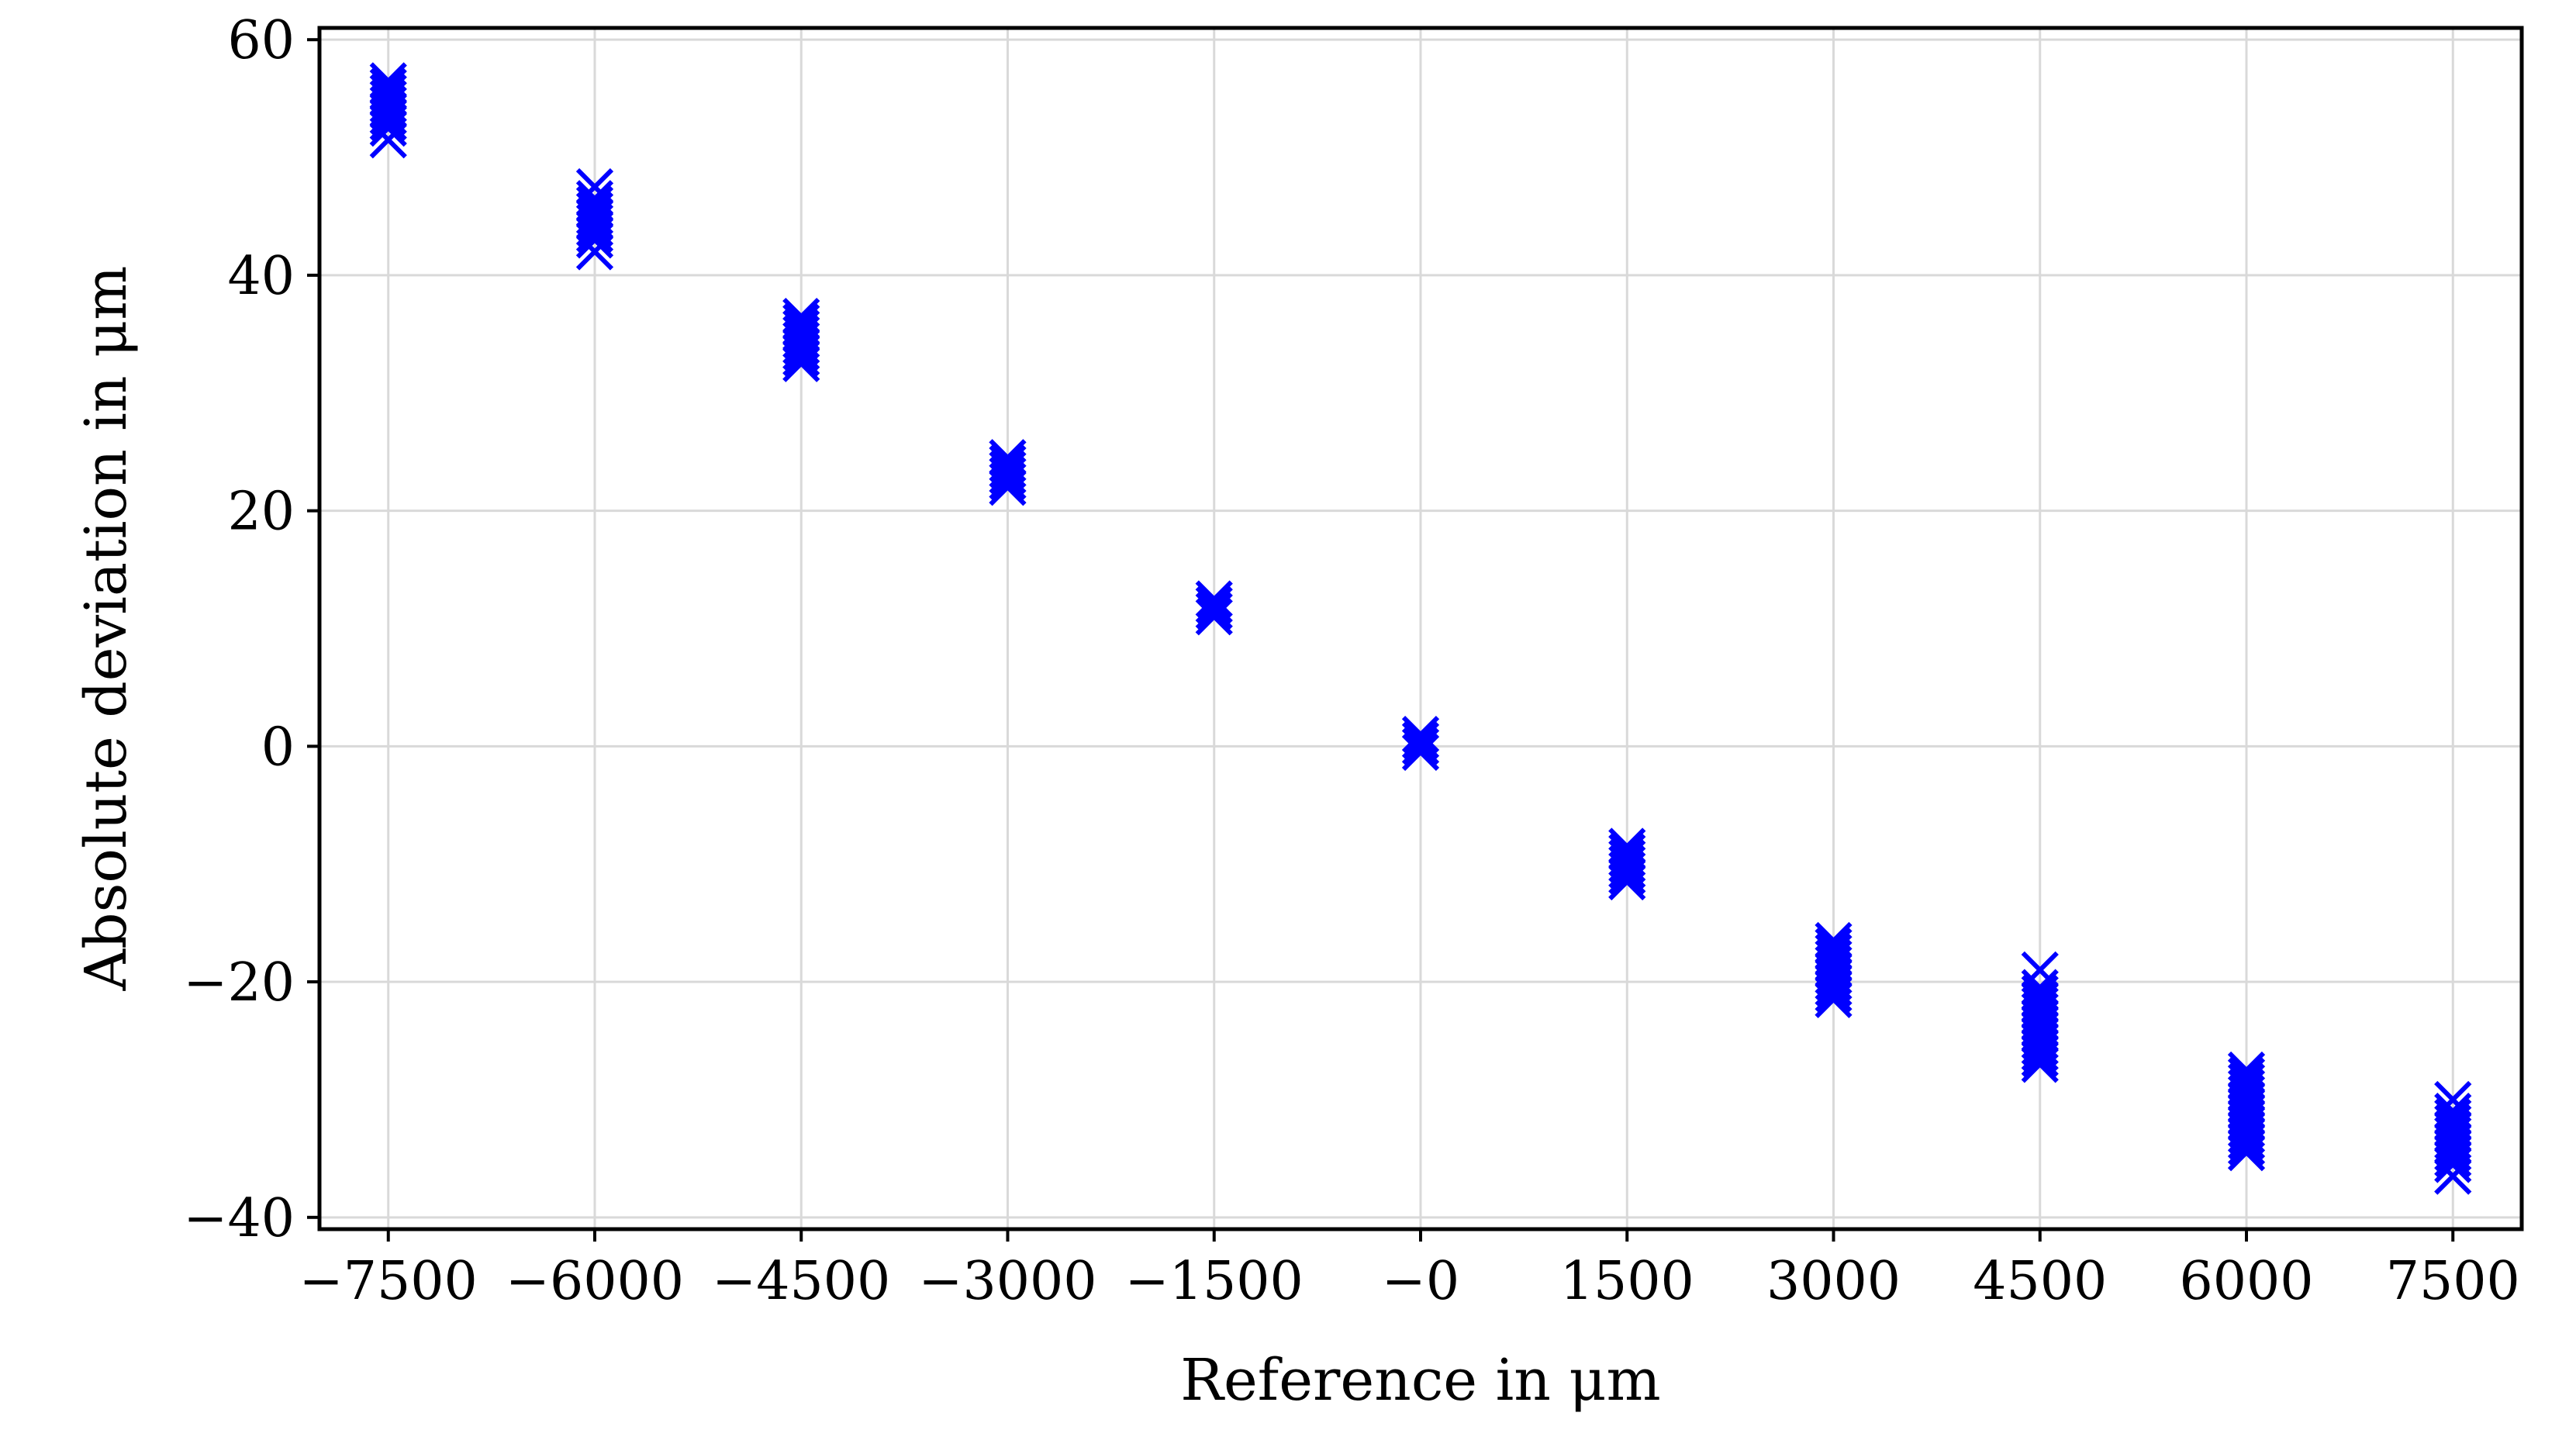 The image size is (2576, 1430). What do you see at coordinates (801, 1281) in the screenshot?
I see `x-tick-label: −4500` at bounding box center [801, 1281].